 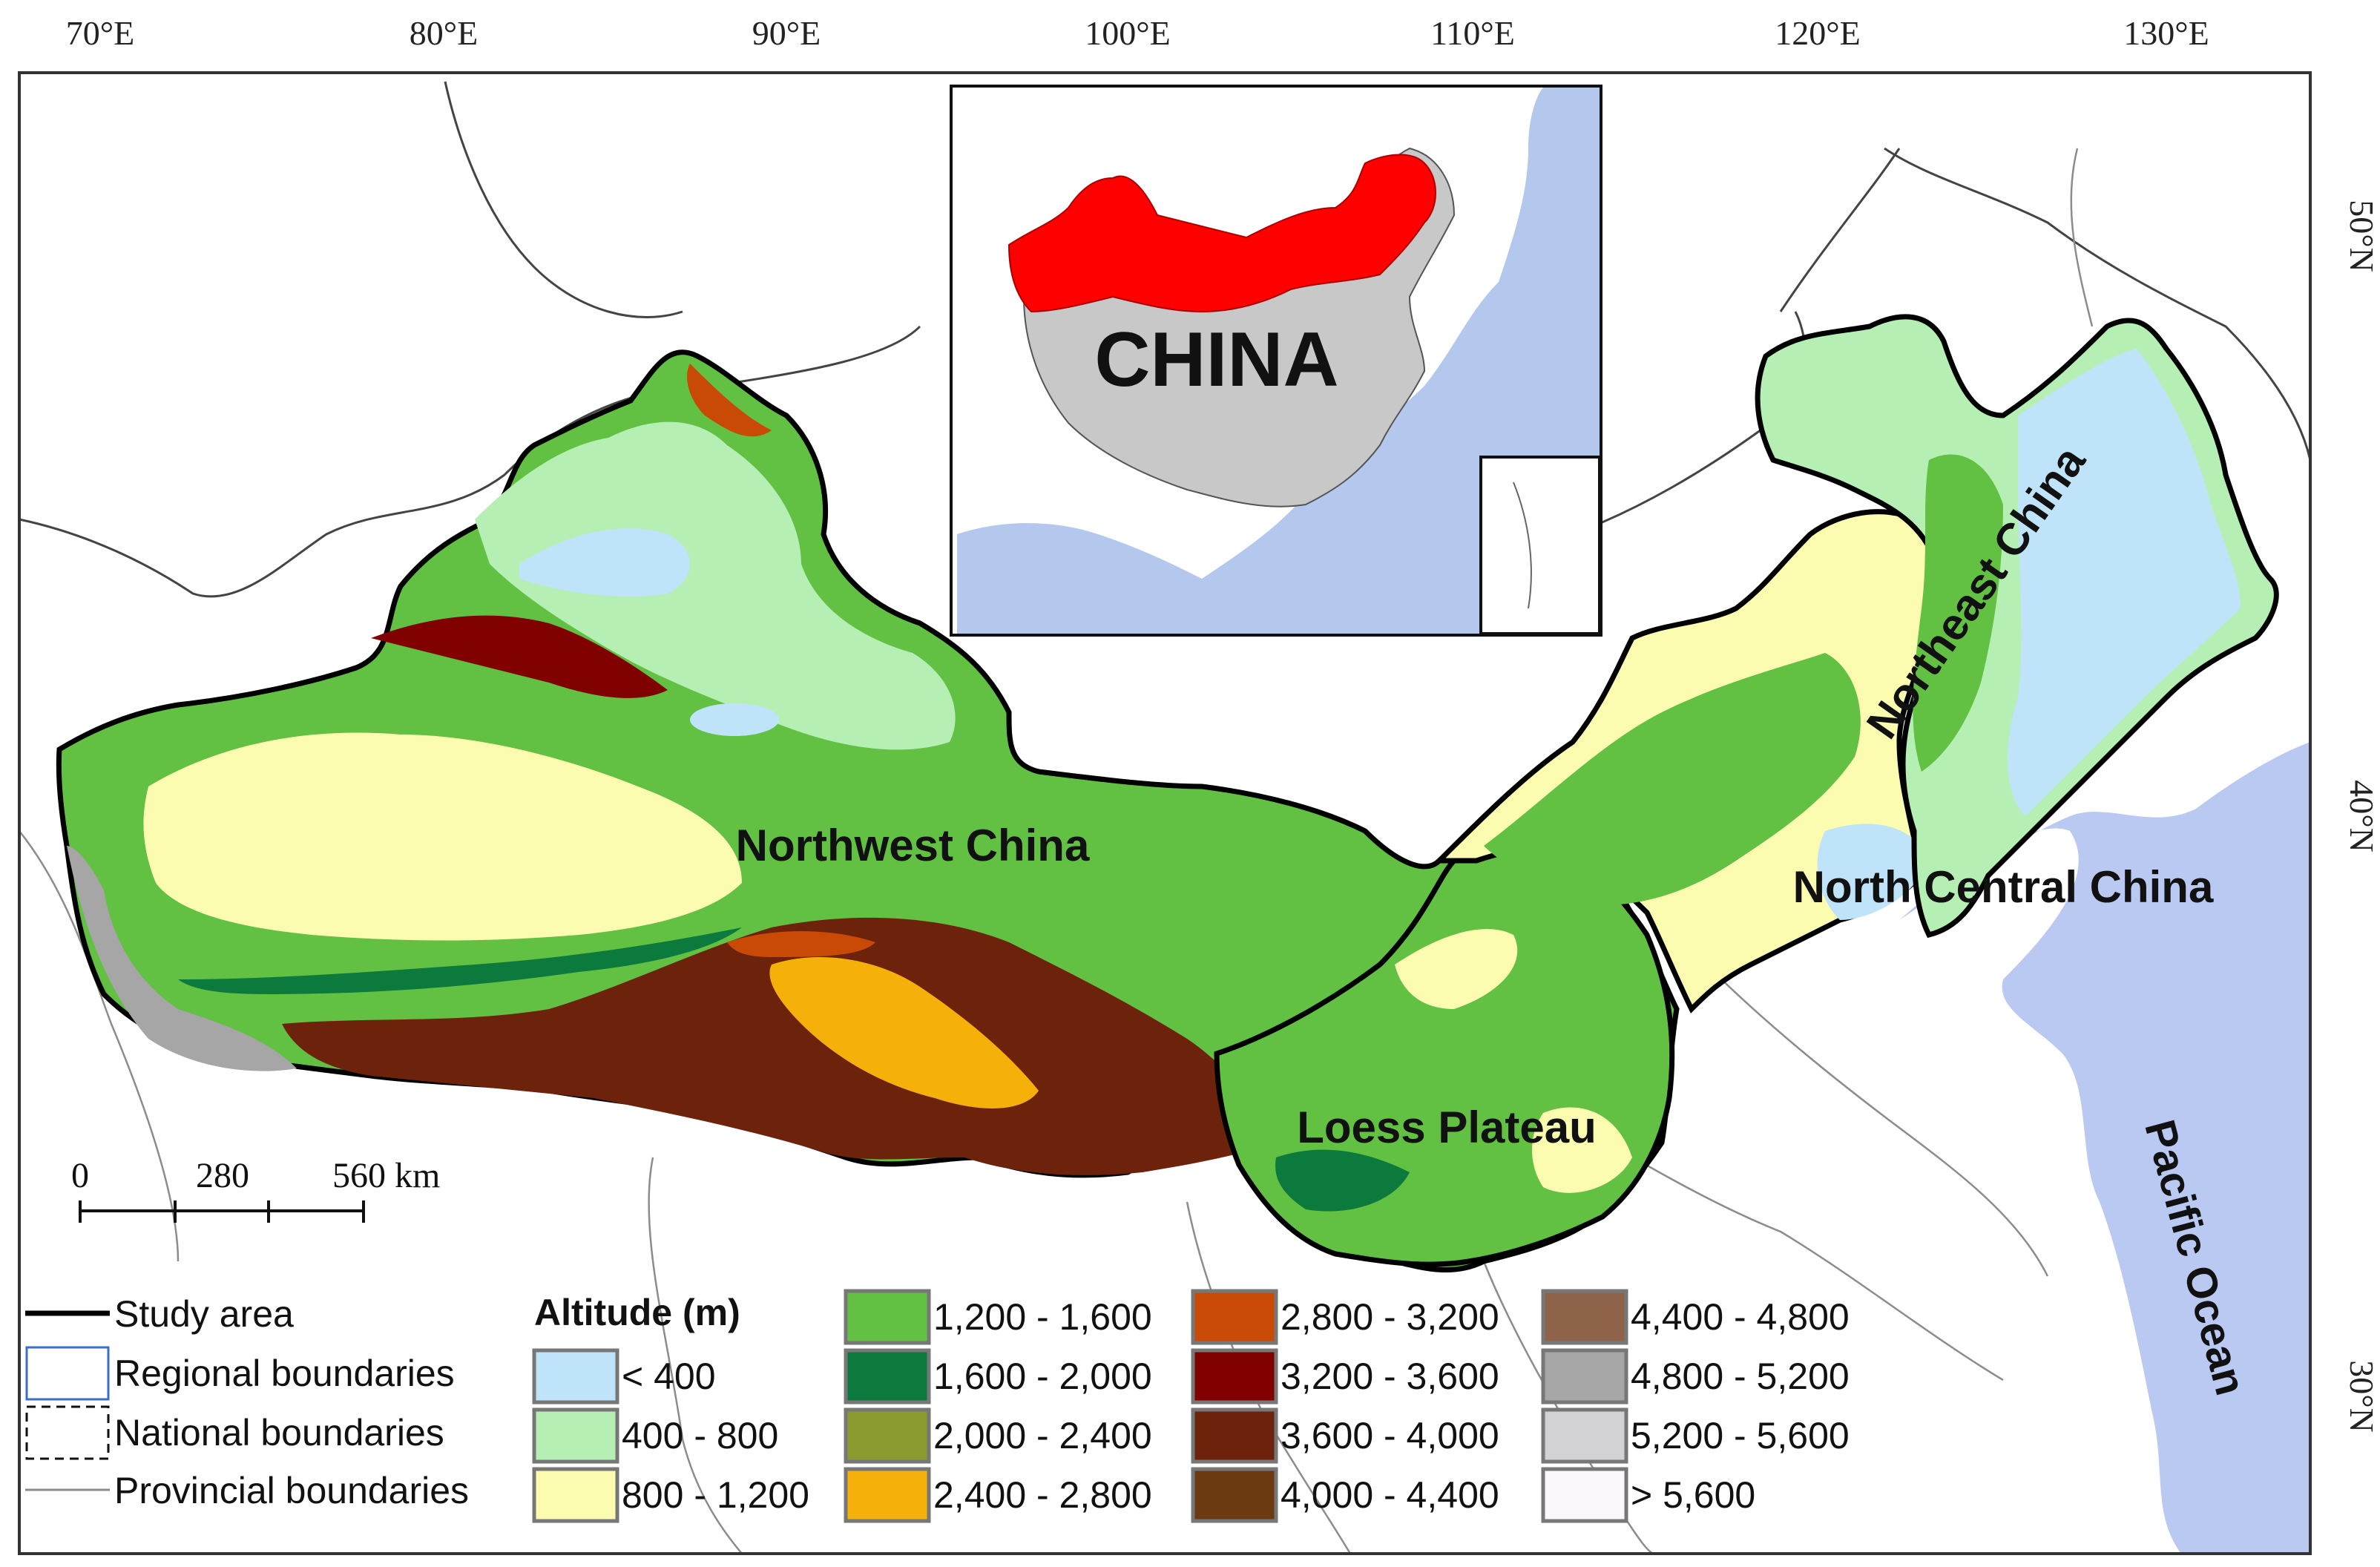 What do you see at coordinates (1043, 1435) in the screenshot?
I see `legend-altitude-label-5: 2,000 - 2,400` at bounding box center [1043, 1435].